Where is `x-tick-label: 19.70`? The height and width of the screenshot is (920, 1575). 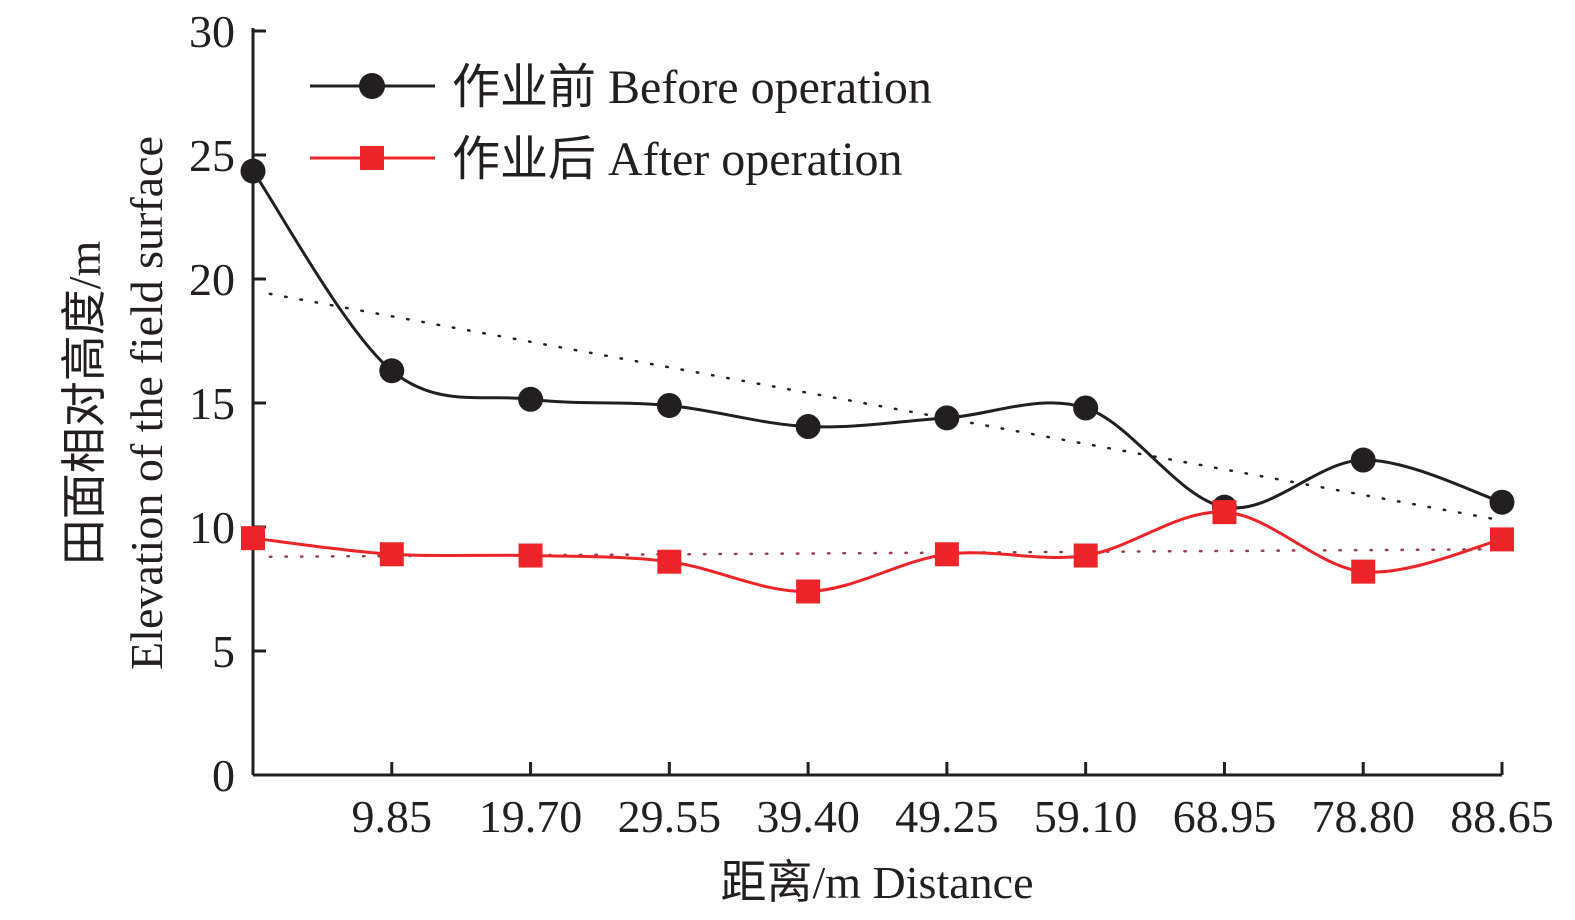 x-tick-label: 19.70 is located at coordinates (531, 816).